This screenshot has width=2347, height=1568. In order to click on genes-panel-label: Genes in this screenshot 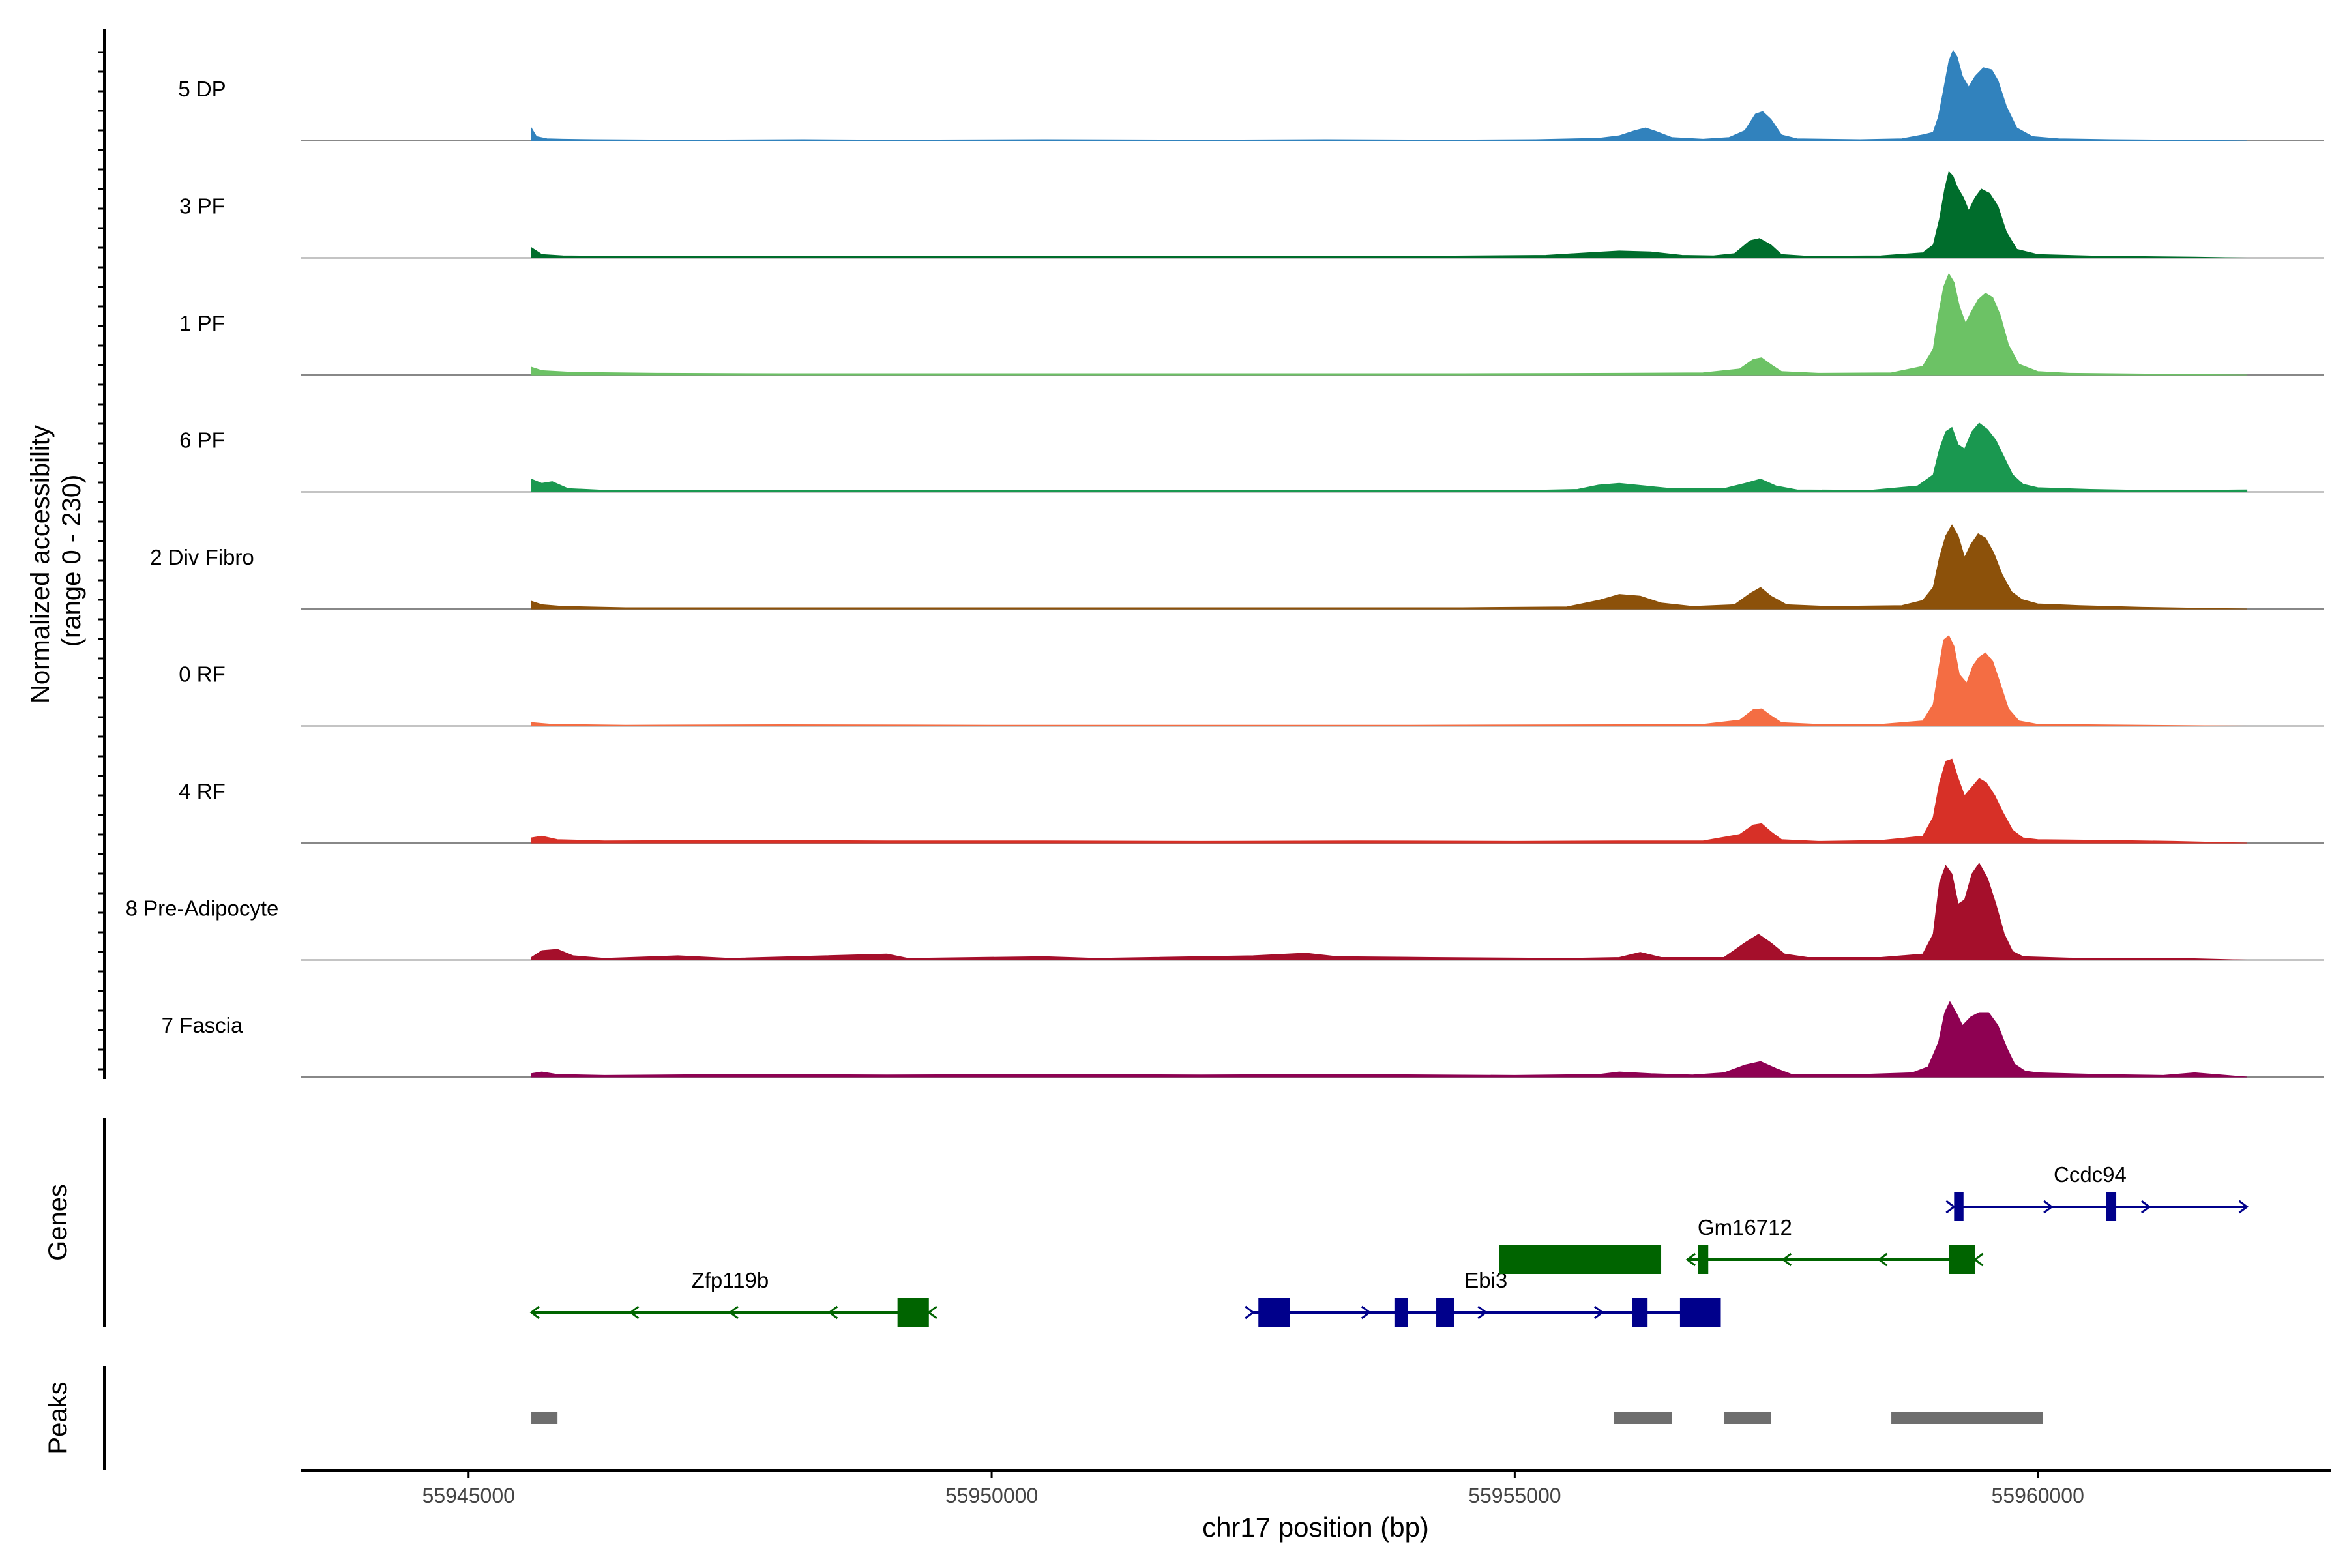, I will do `click(58, 1223)`.